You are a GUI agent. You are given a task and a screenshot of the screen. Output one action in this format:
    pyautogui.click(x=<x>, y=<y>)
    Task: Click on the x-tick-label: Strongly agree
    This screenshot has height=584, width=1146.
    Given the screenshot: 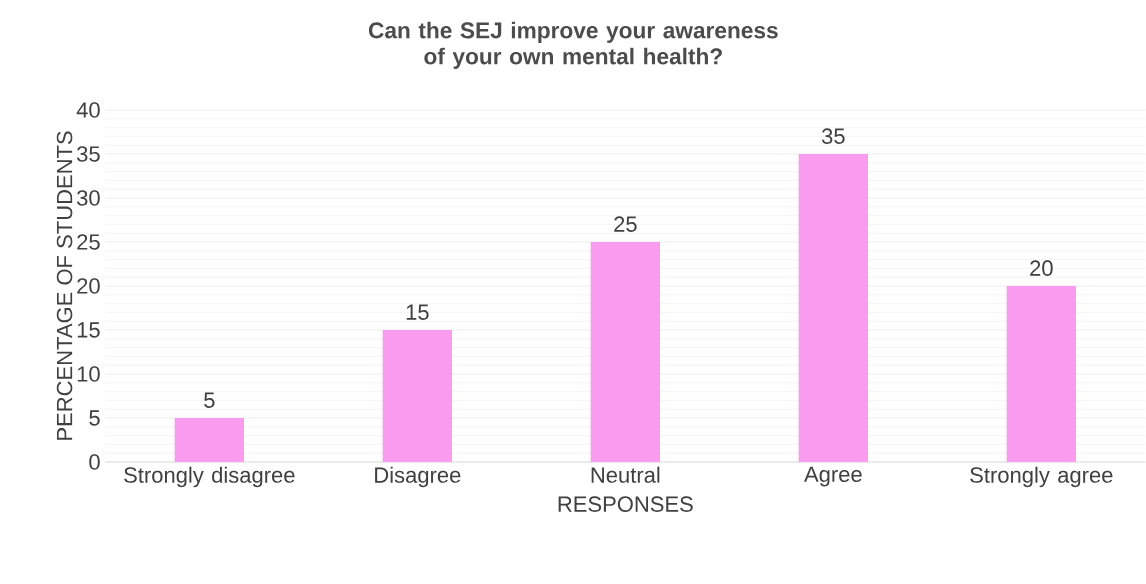 What is the action you would take?
    pyautogui.click(x=1041, y=477)
    